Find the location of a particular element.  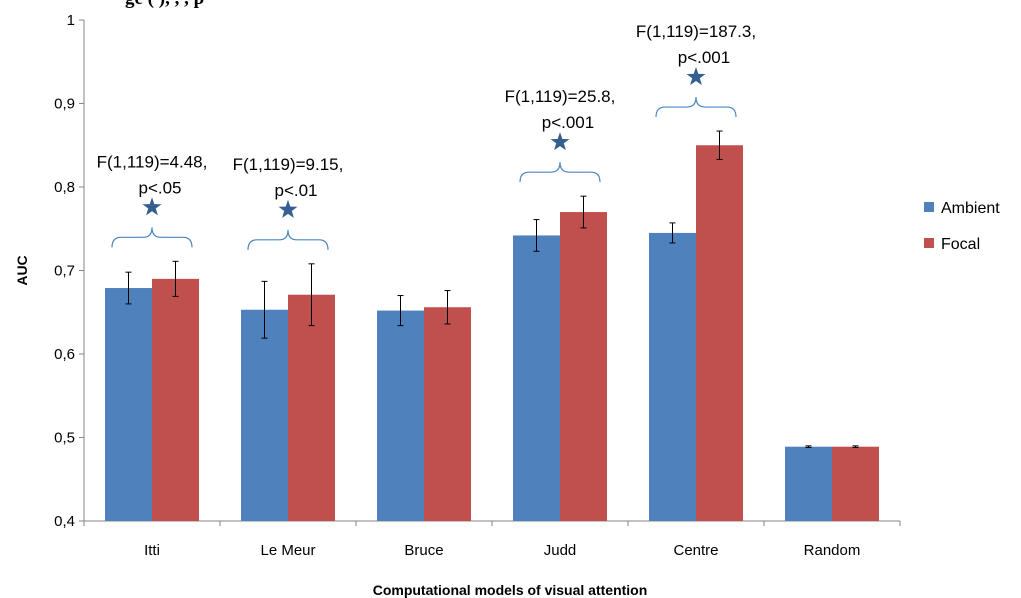

legend-label-ambient: Ambient is located at coordinates (970, 208).